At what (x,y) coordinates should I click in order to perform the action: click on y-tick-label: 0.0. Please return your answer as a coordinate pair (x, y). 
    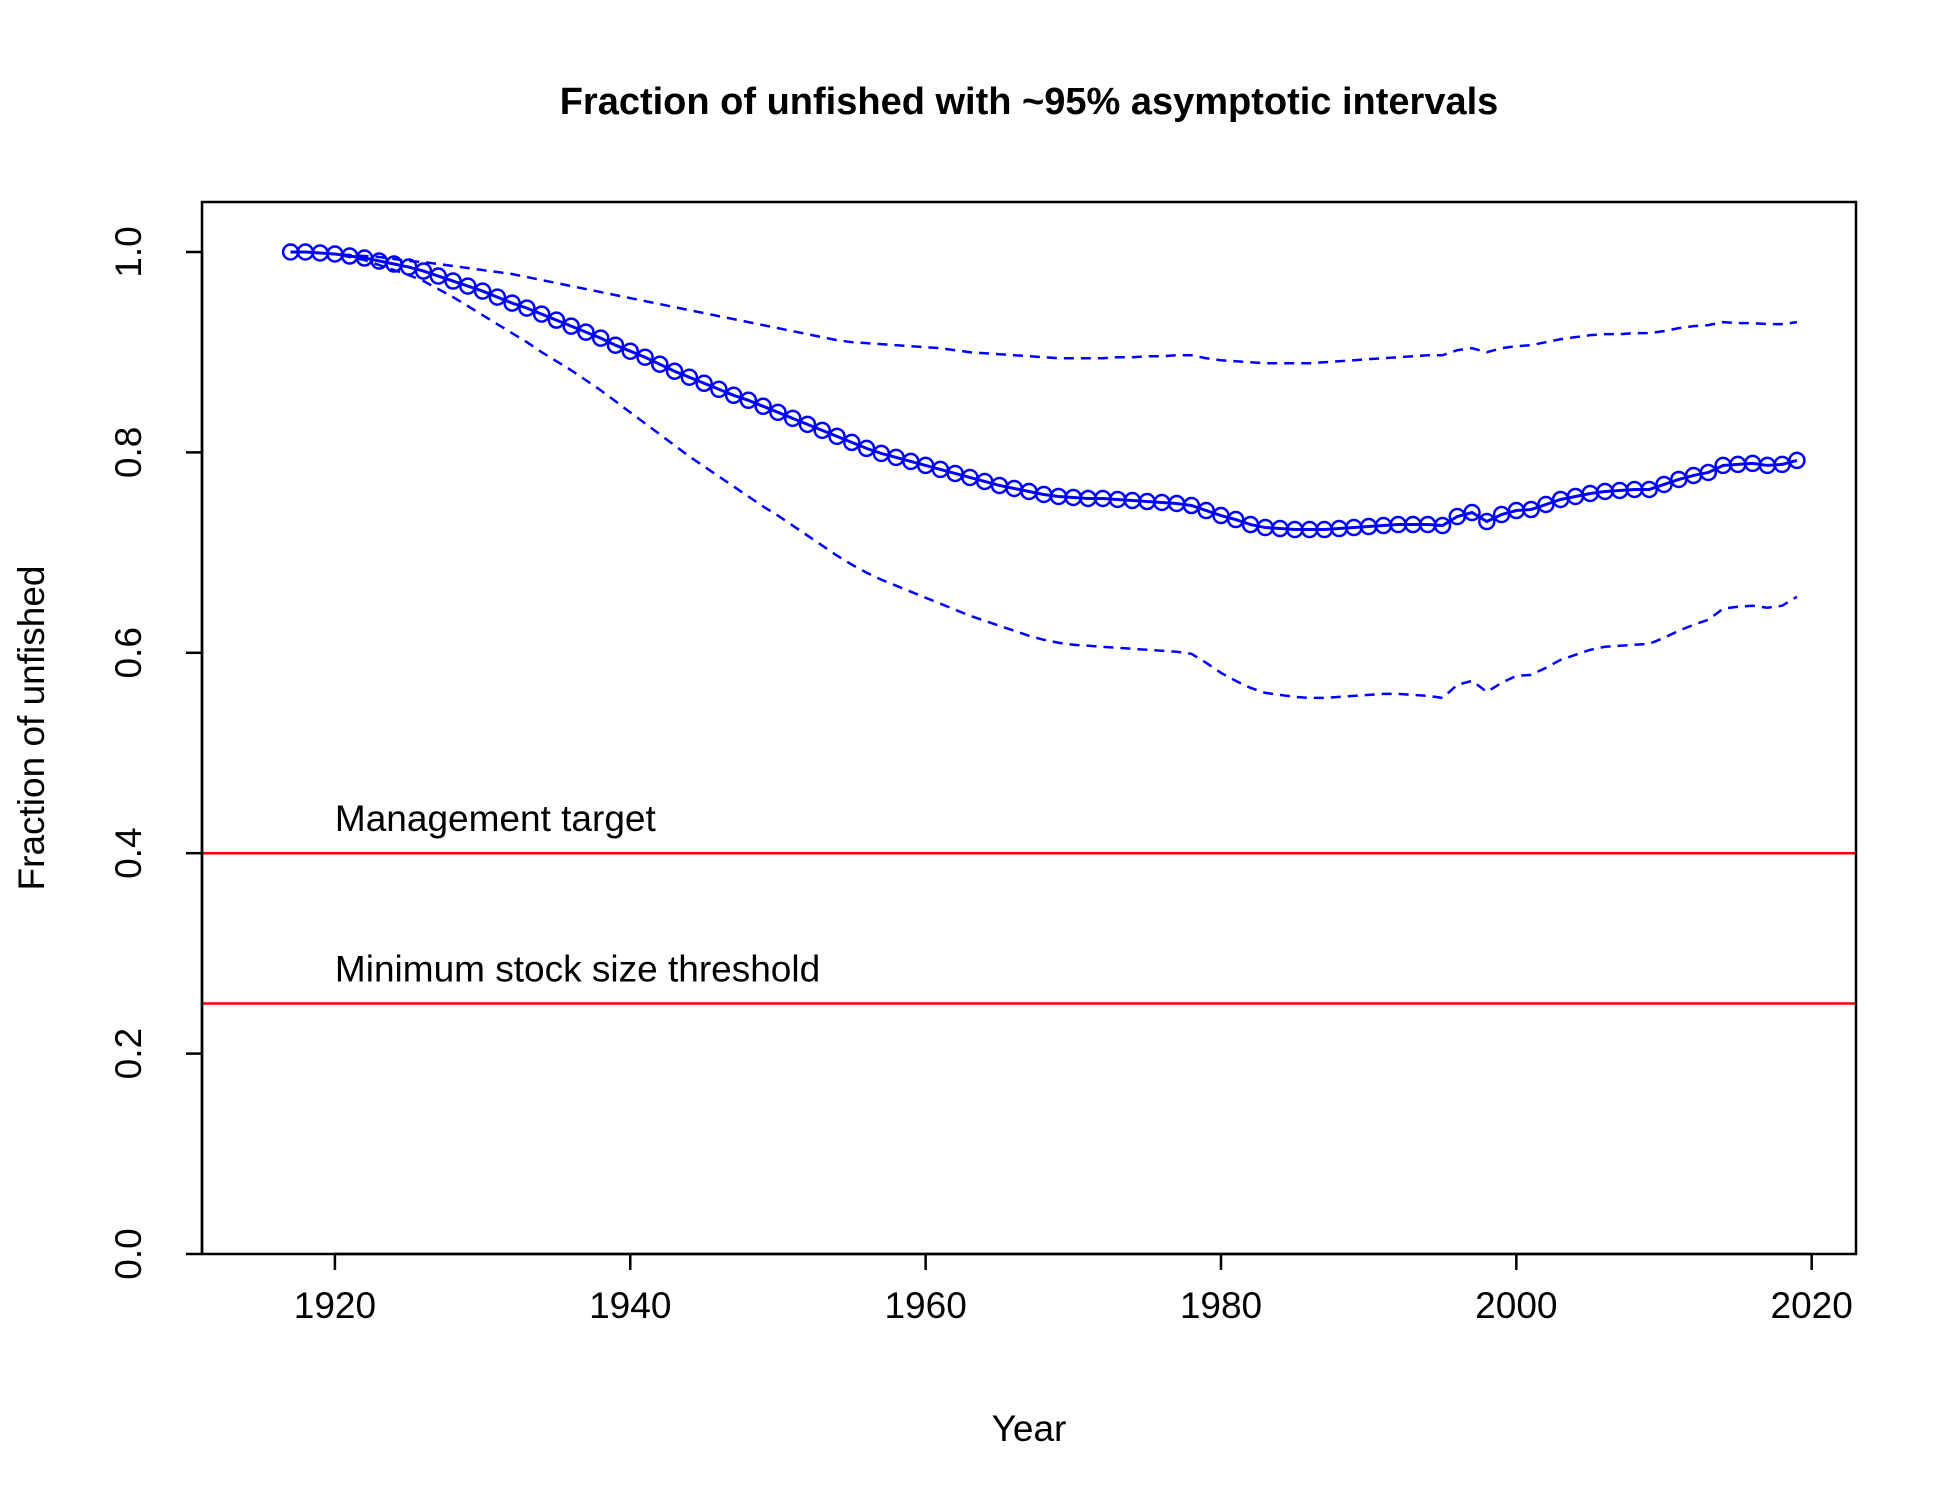
    Looking at the image, I should click on (128, 1253).